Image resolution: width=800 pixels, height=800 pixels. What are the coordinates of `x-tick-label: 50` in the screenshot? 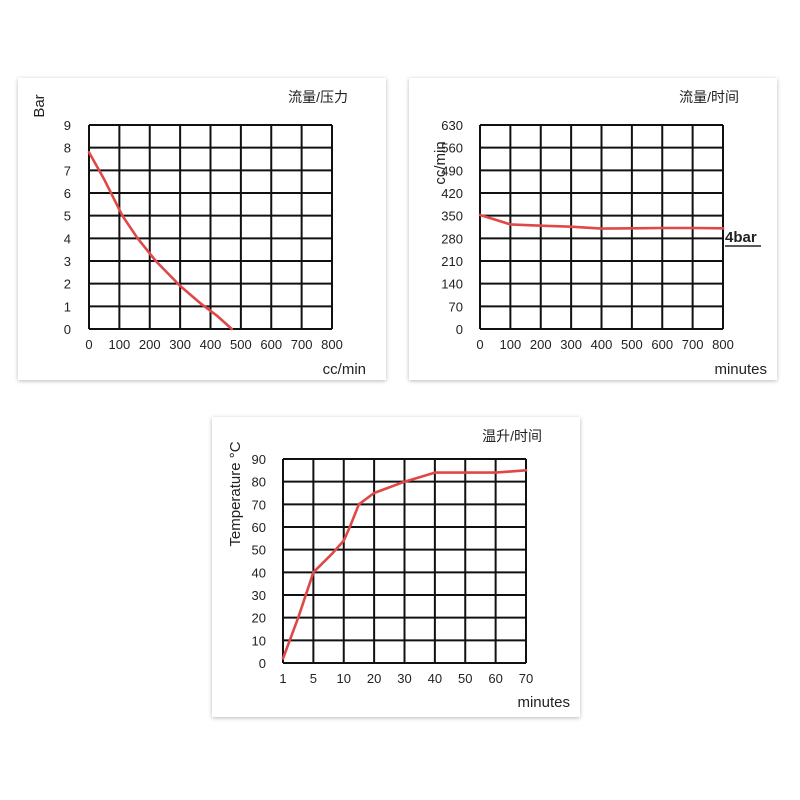 It's located at (465, 678).